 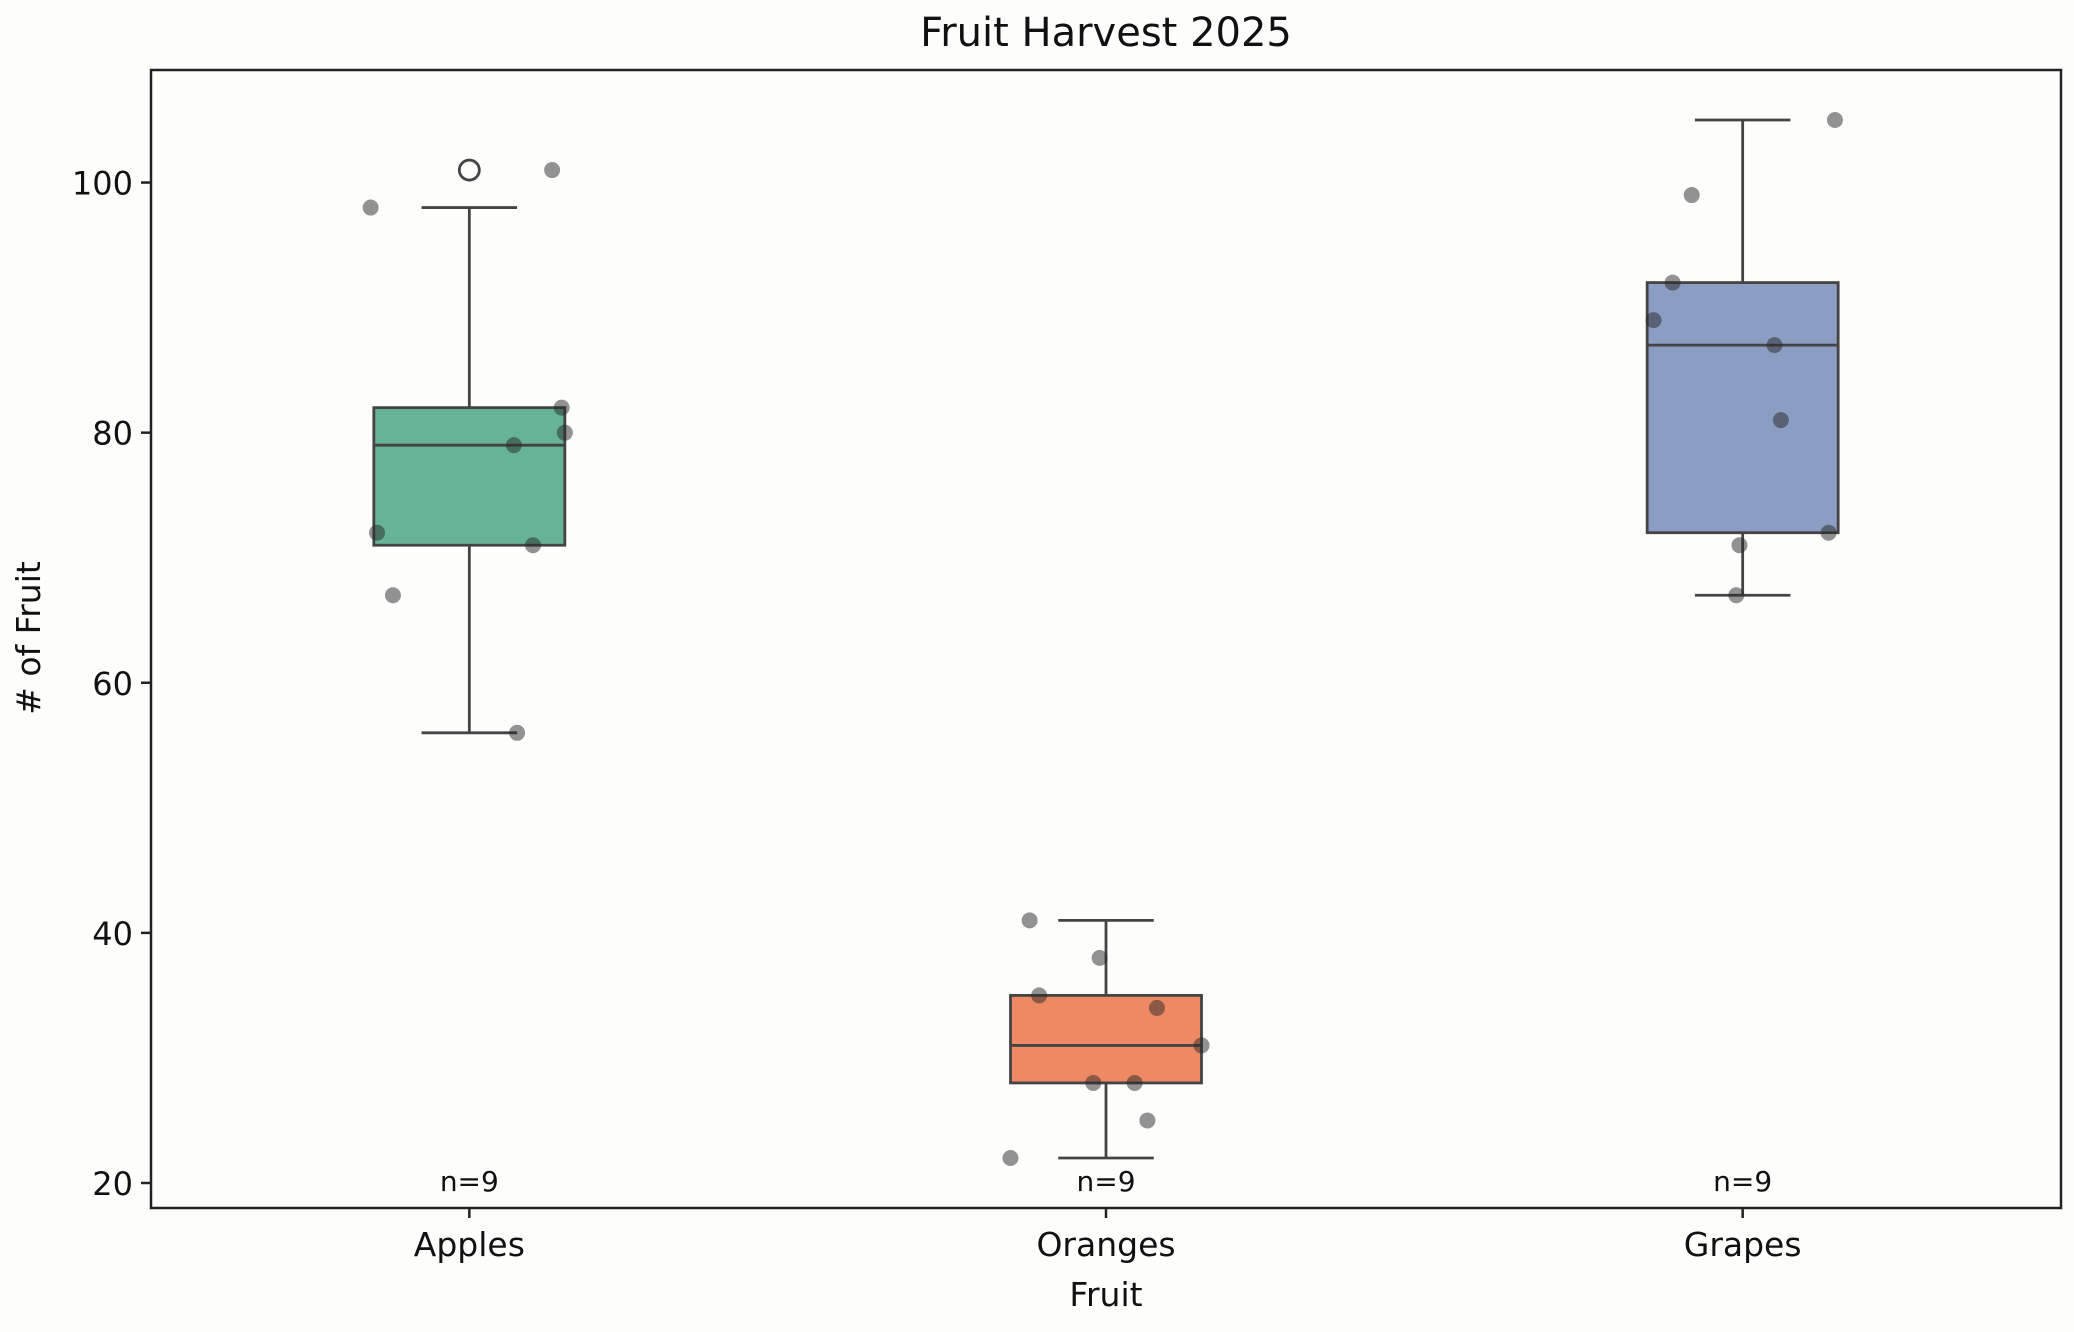 I want to click on y-tick-label: 20, so click(x=112, y=1184).